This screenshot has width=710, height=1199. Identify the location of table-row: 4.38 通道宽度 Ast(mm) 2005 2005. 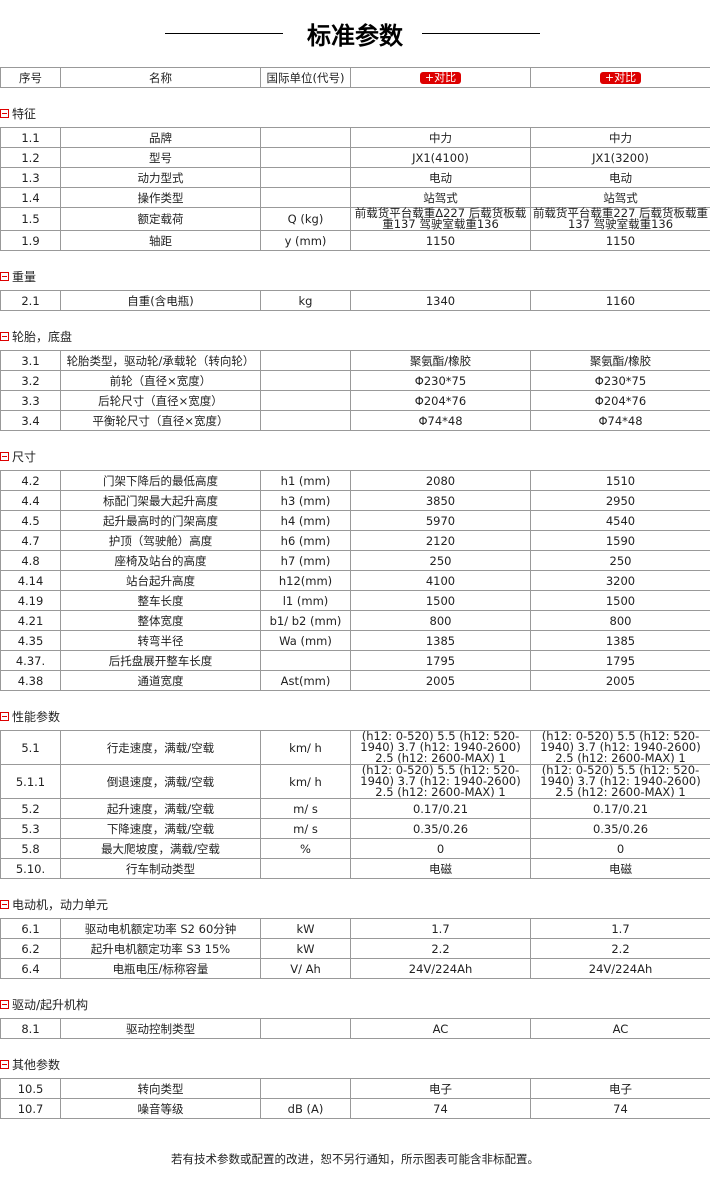
(355, 680).